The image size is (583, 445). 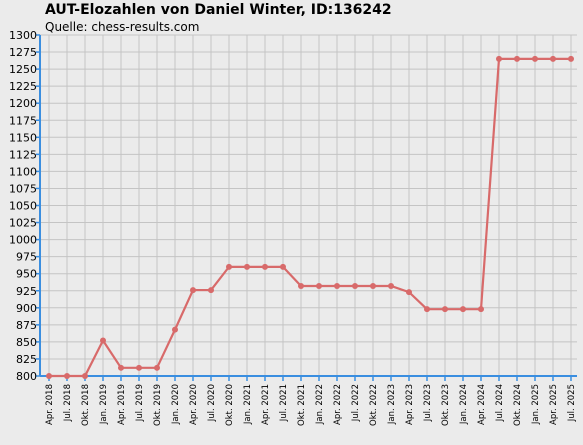 I want to click on y-tick-label: 875, so click(x=26, y=325).